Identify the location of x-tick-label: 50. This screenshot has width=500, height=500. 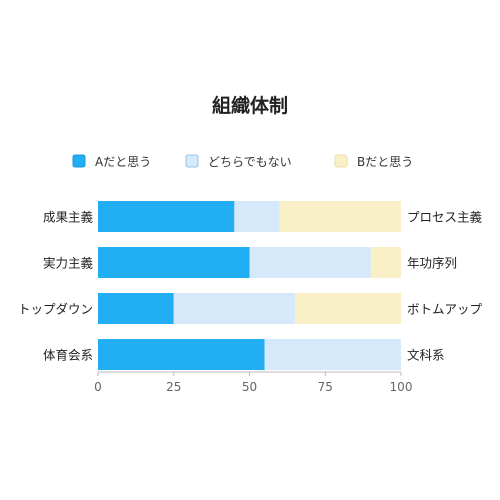
(249, 387).